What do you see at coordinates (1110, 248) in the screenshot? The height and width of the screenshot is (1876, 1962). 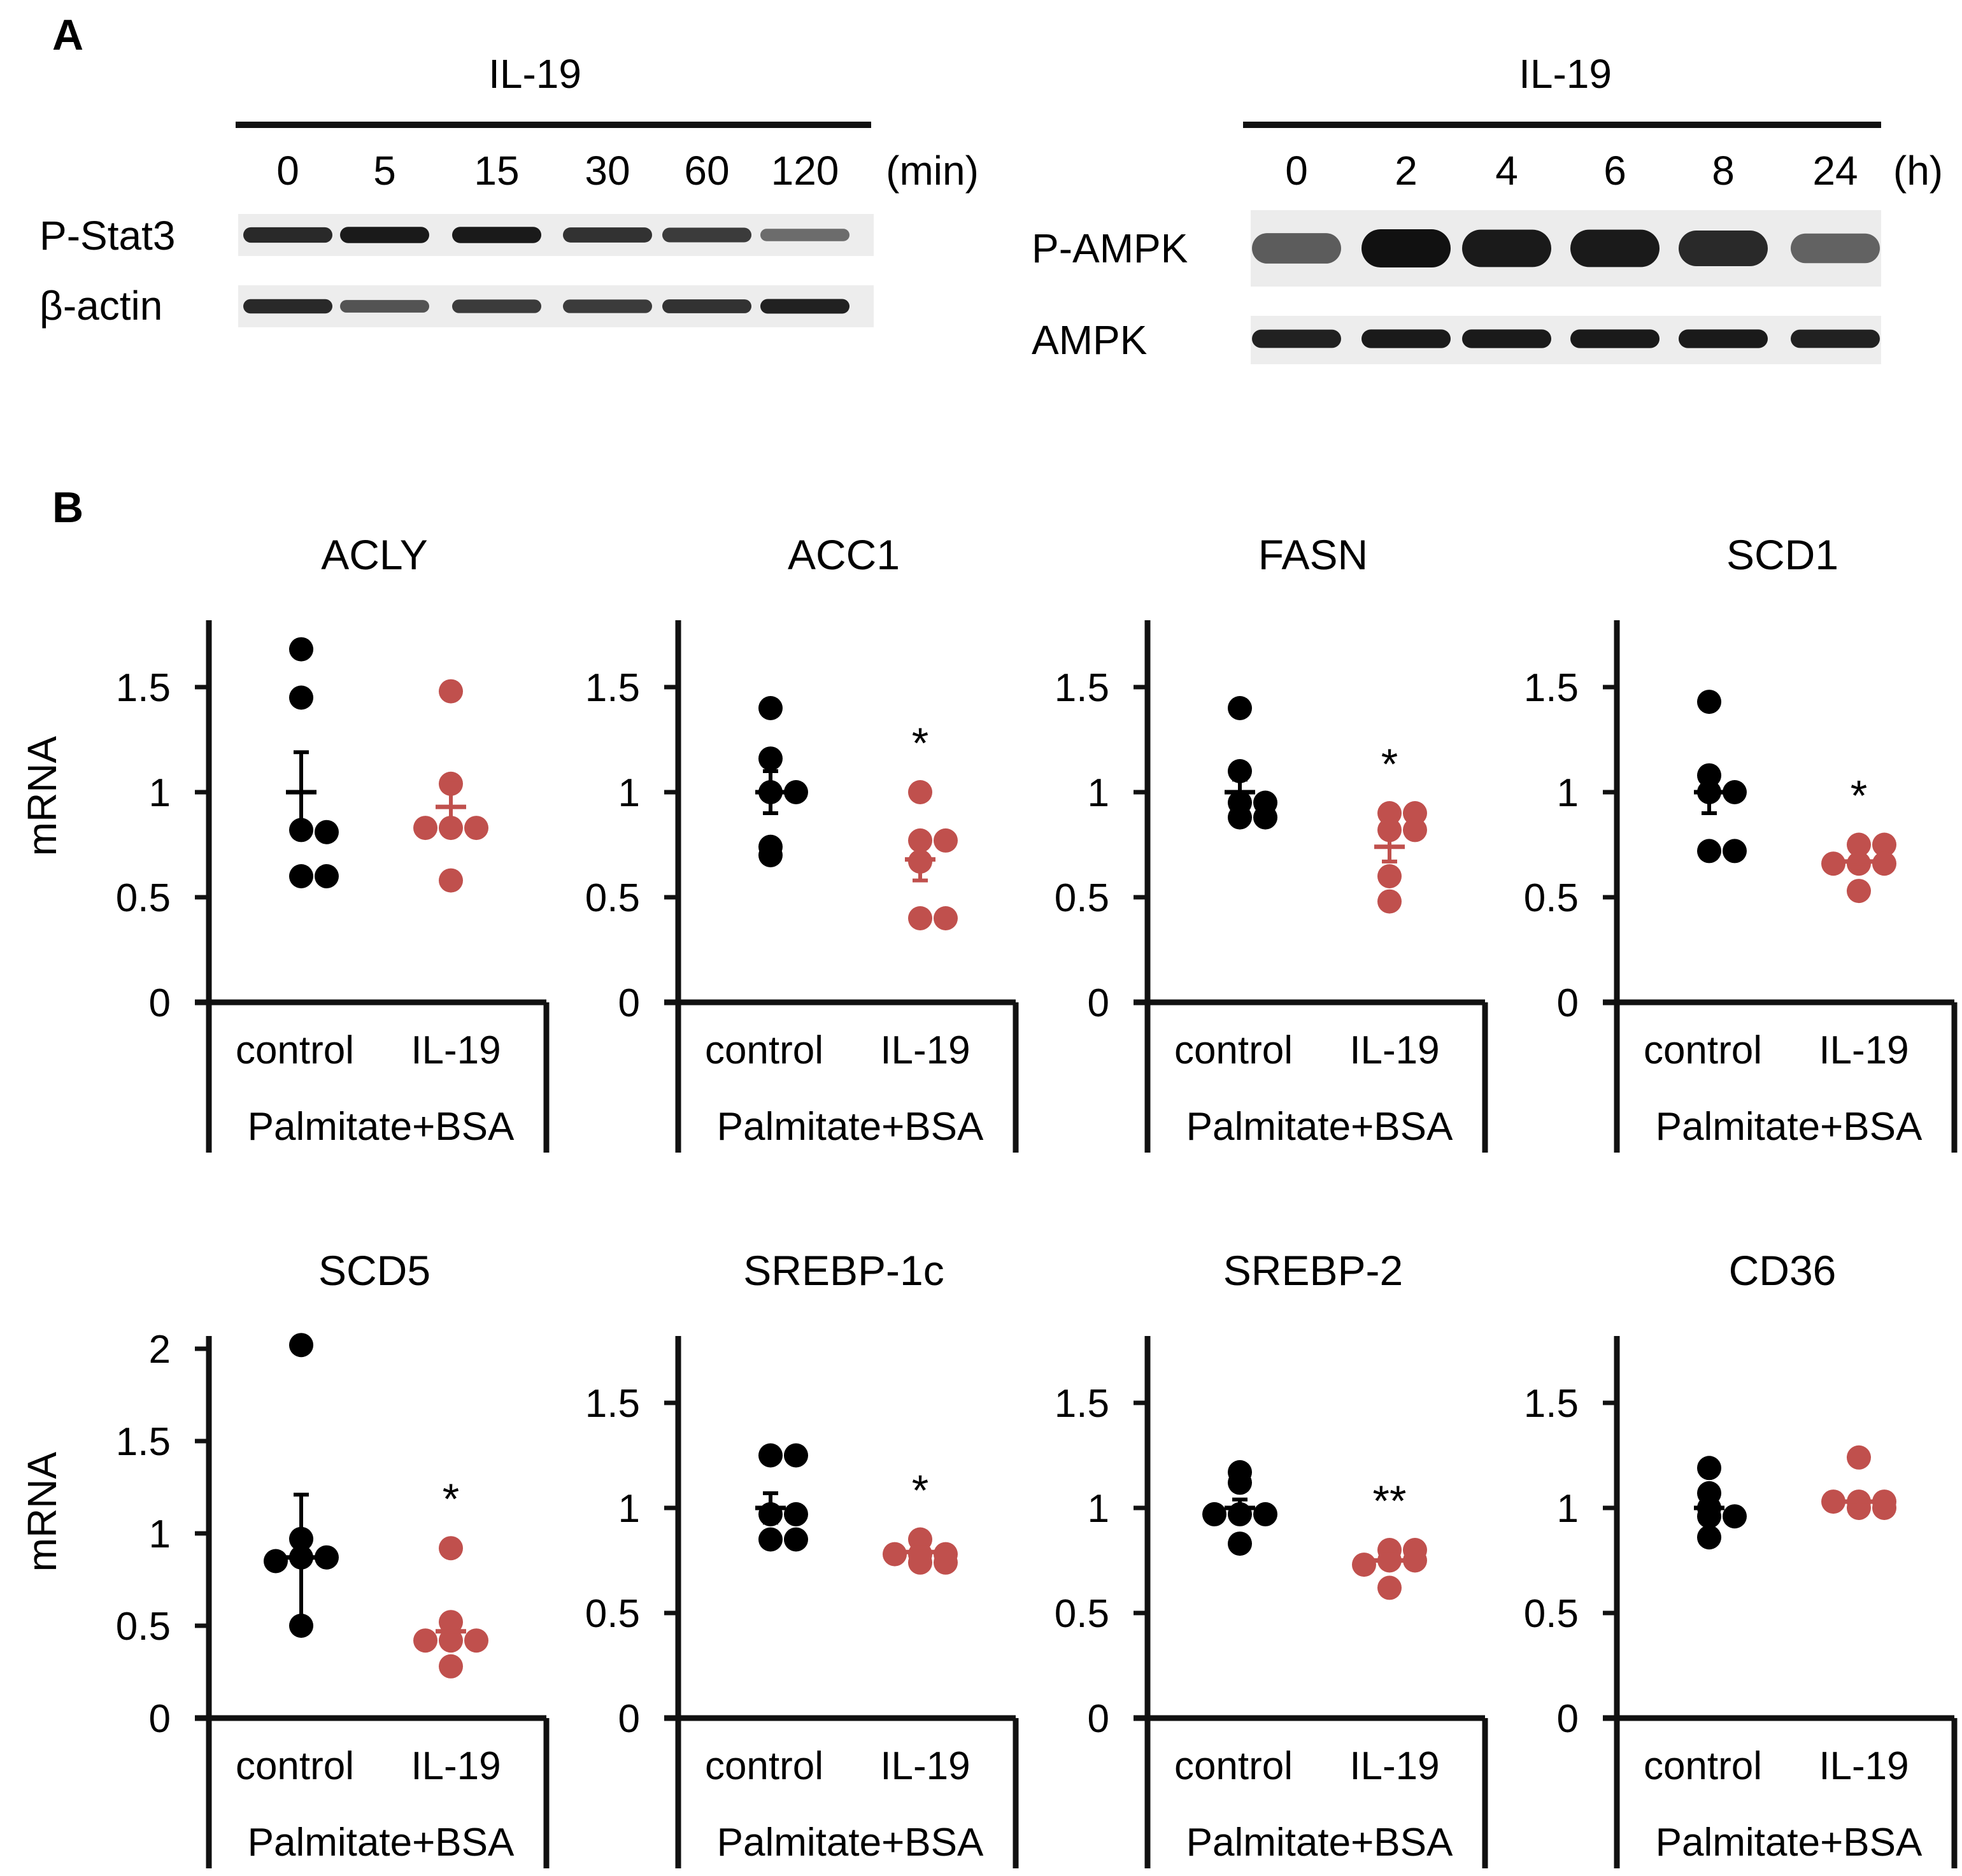 I see `right-blot-row-label-pampk: P-AMPK` at bounding box center [1110, 248].